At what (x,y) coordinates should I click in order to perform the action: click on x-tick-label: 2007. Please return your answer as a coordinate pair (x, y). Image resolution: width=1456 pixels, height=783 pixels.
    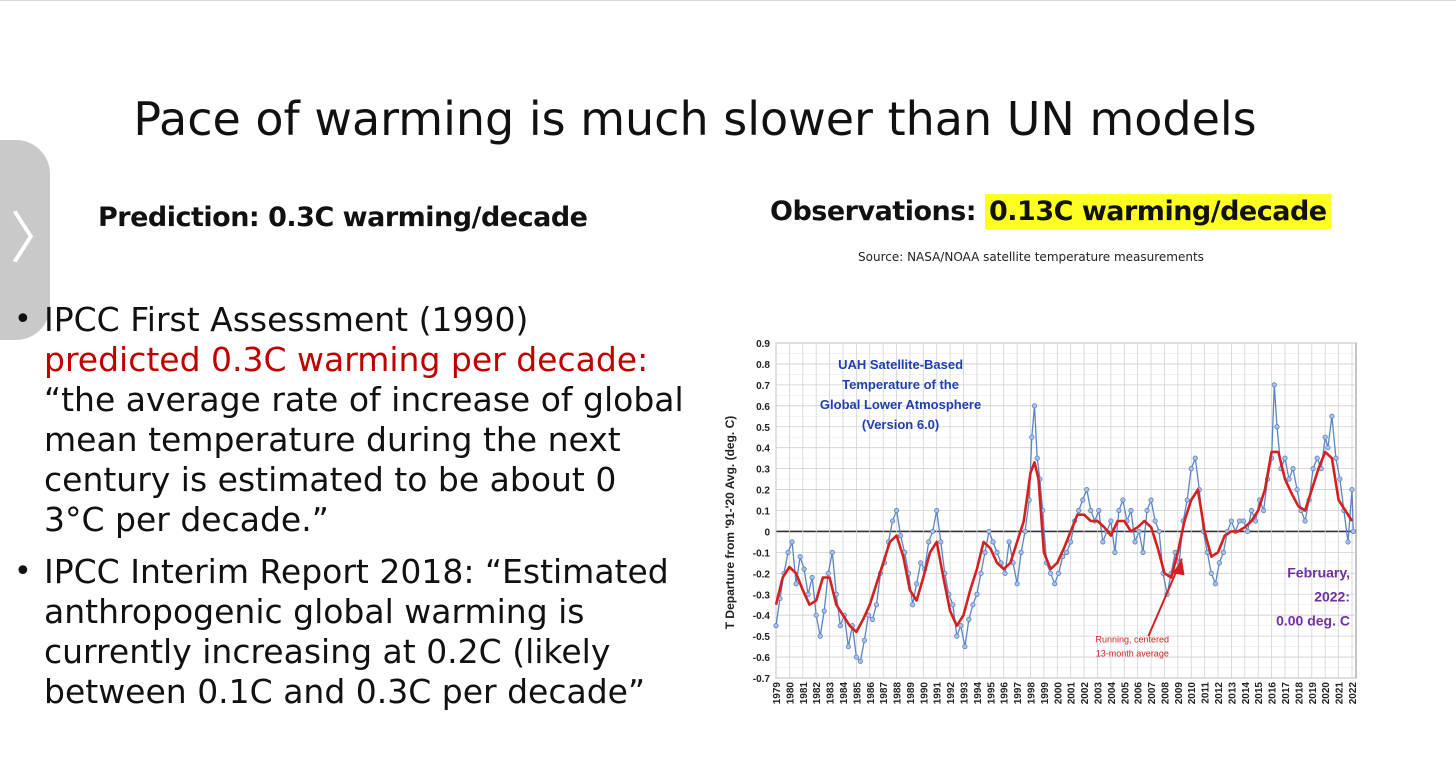
    Looking at the image, I should click on (1152, 693).